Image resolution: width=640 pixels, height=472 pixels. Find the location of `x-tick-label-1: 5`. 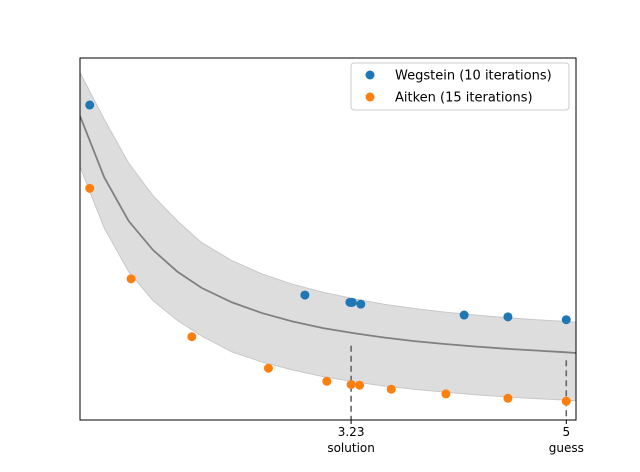

x-tick-label-1: 5 is located at coordinates (566, 432).